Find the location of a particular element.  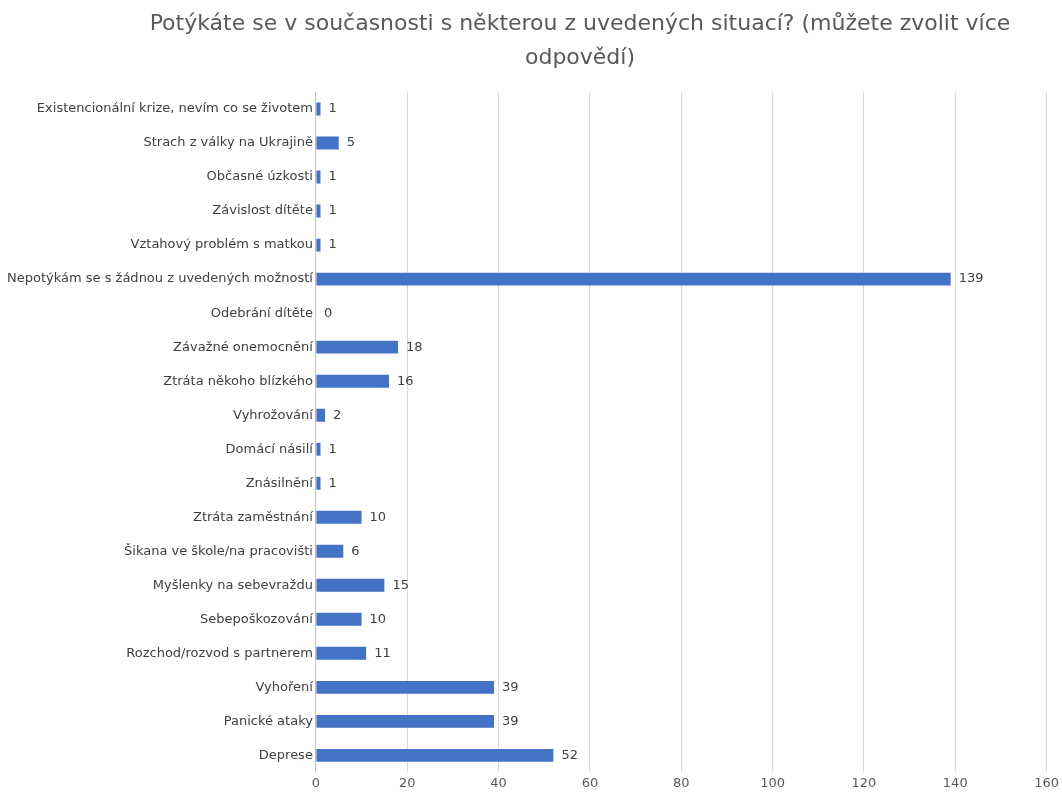

y-tick-label: Závažné onemocnění is located at coordinates (243, 346).